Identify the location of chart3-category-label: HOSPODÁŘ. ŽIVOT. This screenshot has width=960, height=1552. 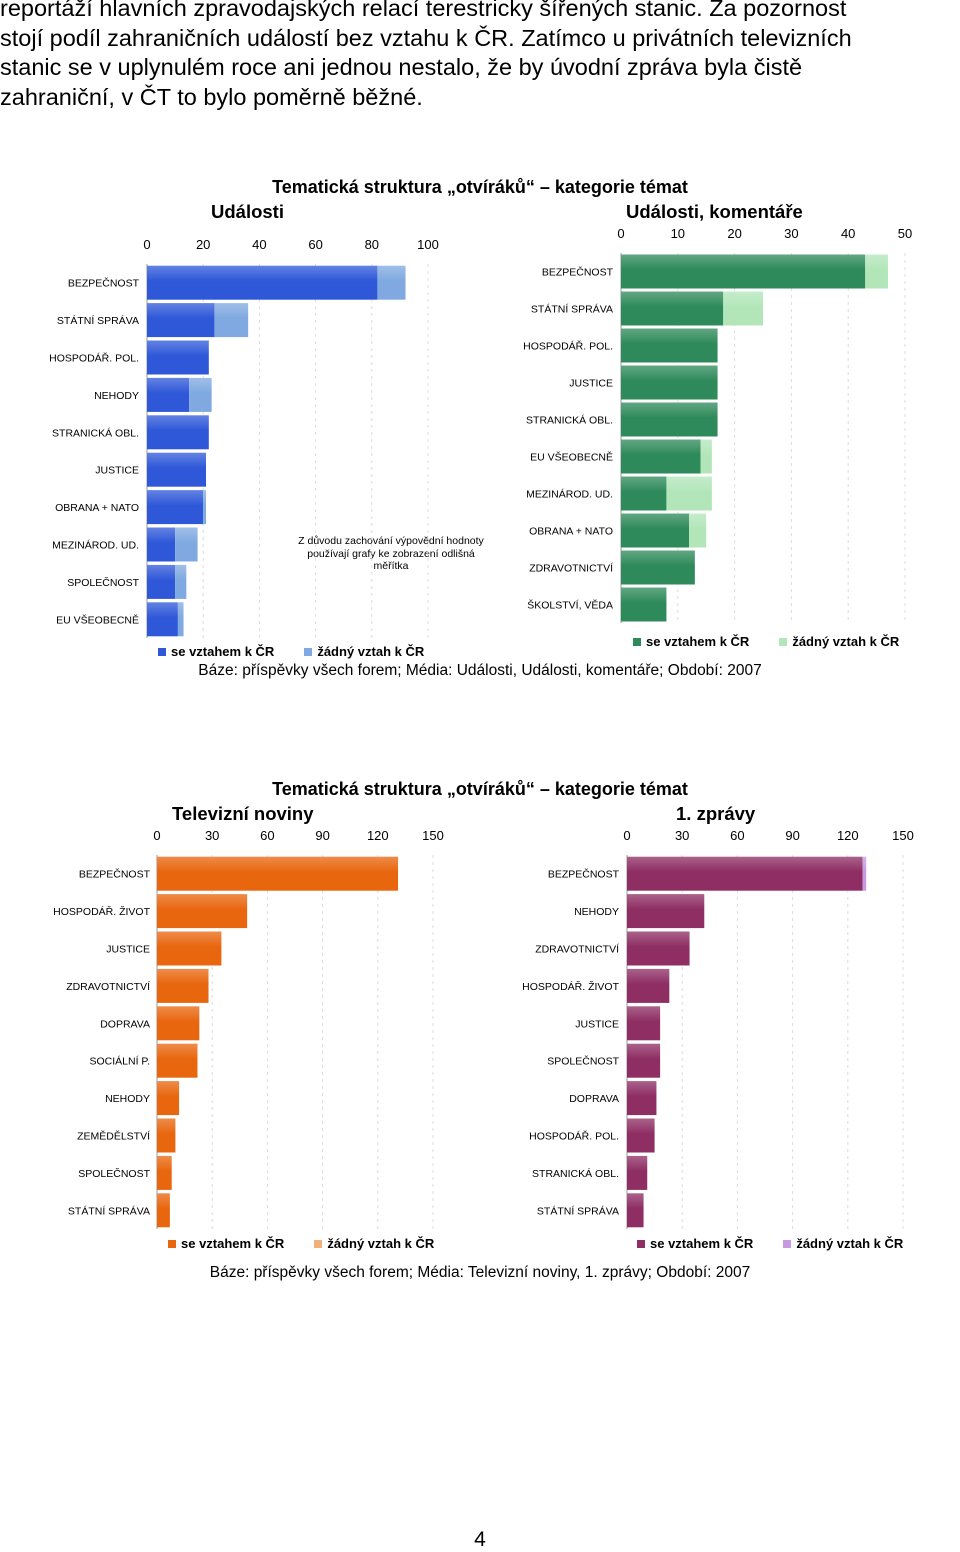
(101, 911).